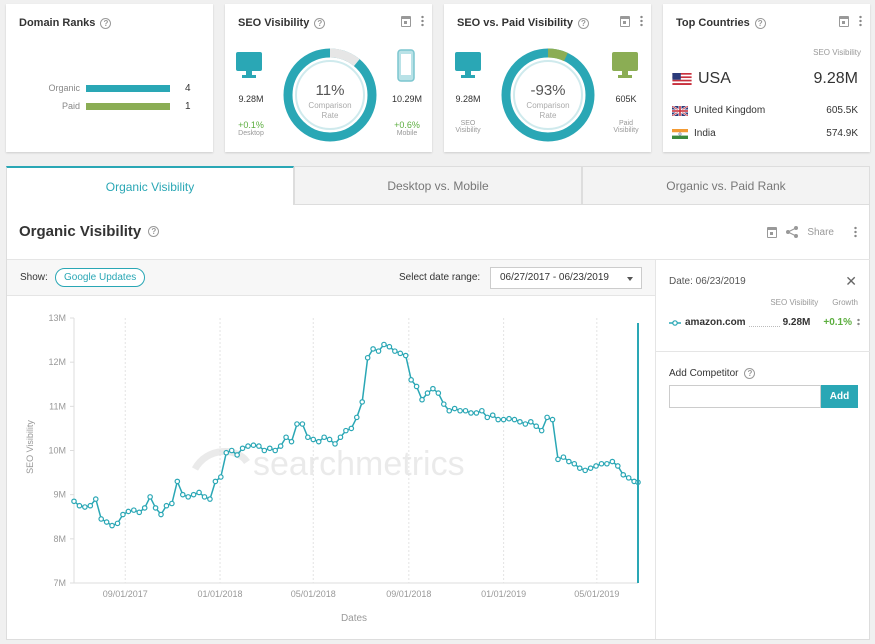 The image size is (875, 644). What do you see at coordinates (64, 88) in the screenshot?
I see `rank-label: Organic` at bounding box center [64, 88].